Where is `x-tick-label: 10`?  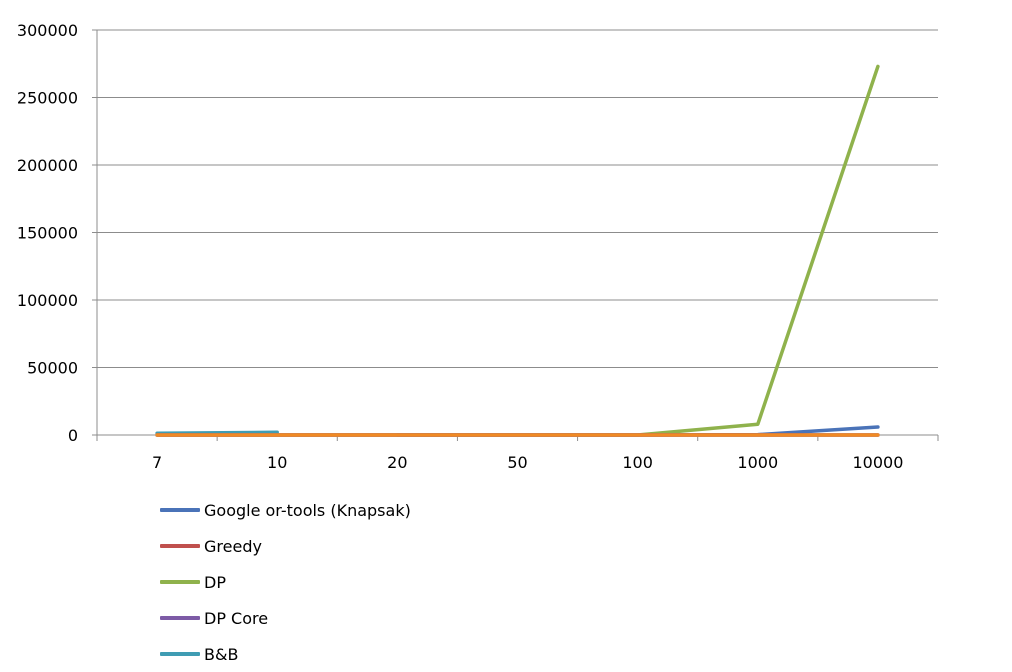 x-tick-label: 10 is located at coordinates (277, 462).